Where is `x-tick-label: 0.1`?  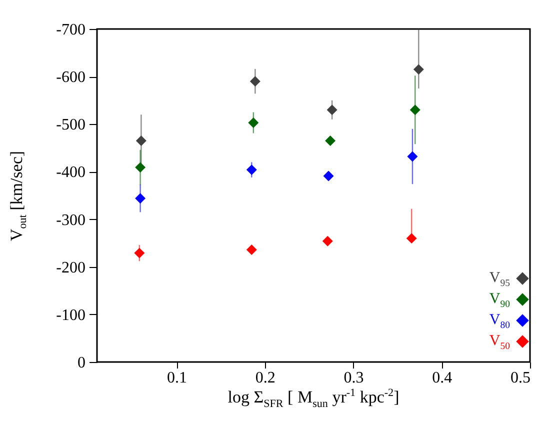 x-tick-label: 0.1 is located at coordinates (177, 378).